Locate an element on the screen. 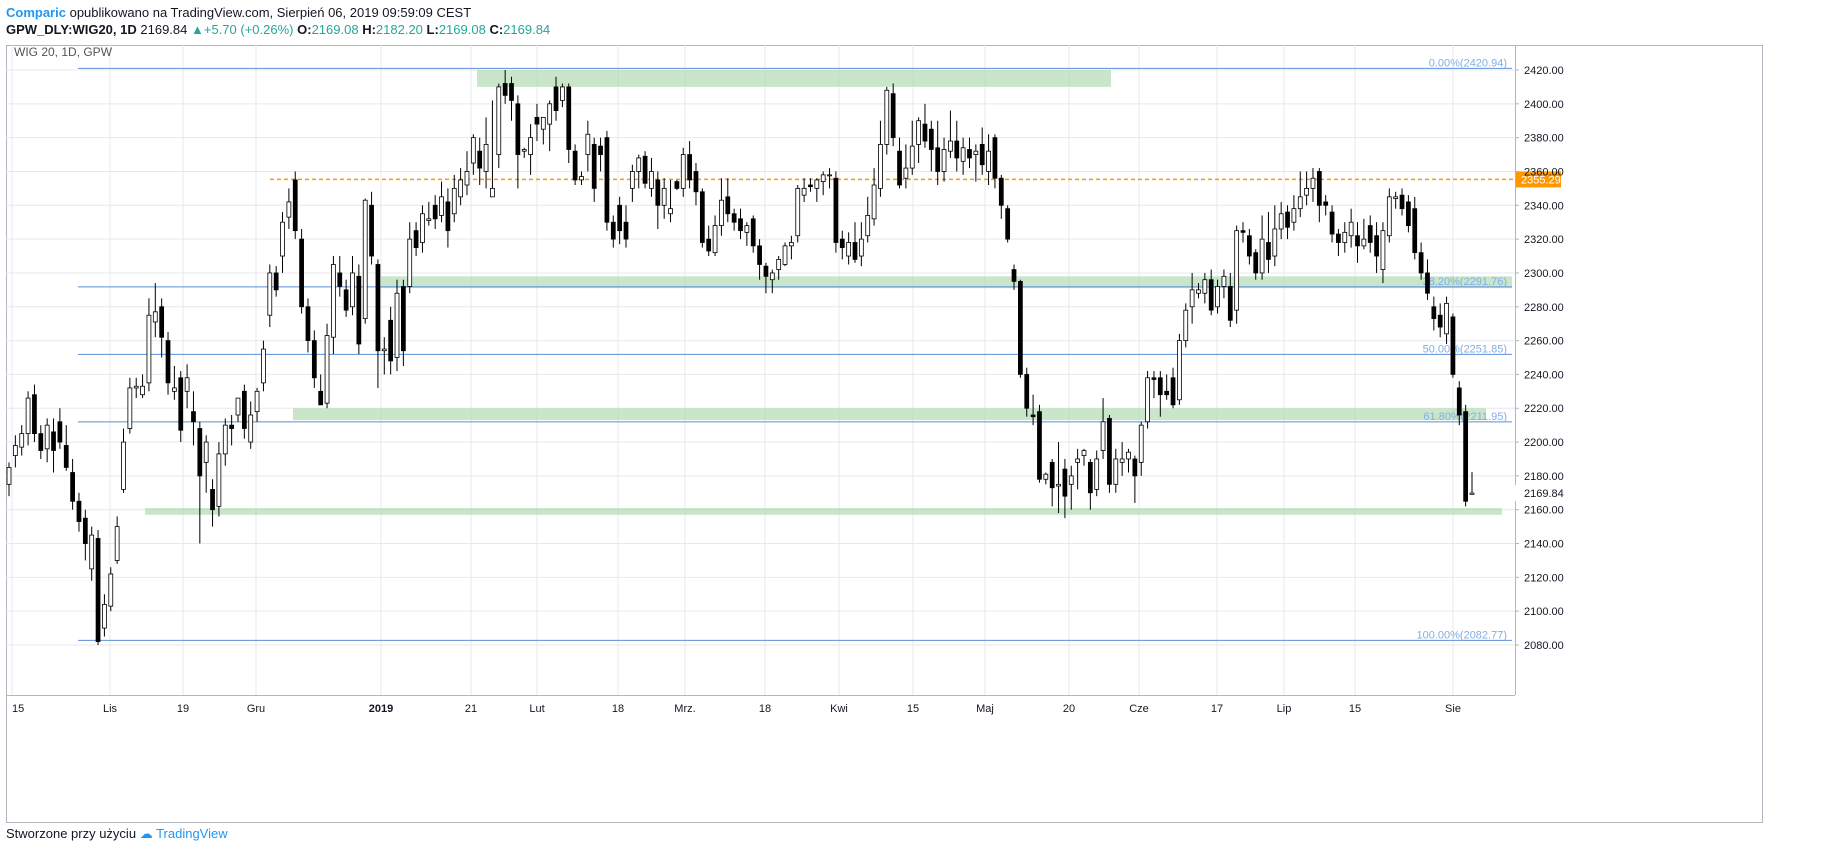 This screenshot has height=849, width=1828. y-tick-label: 2160.00 is located at coordinates (1544, 511).